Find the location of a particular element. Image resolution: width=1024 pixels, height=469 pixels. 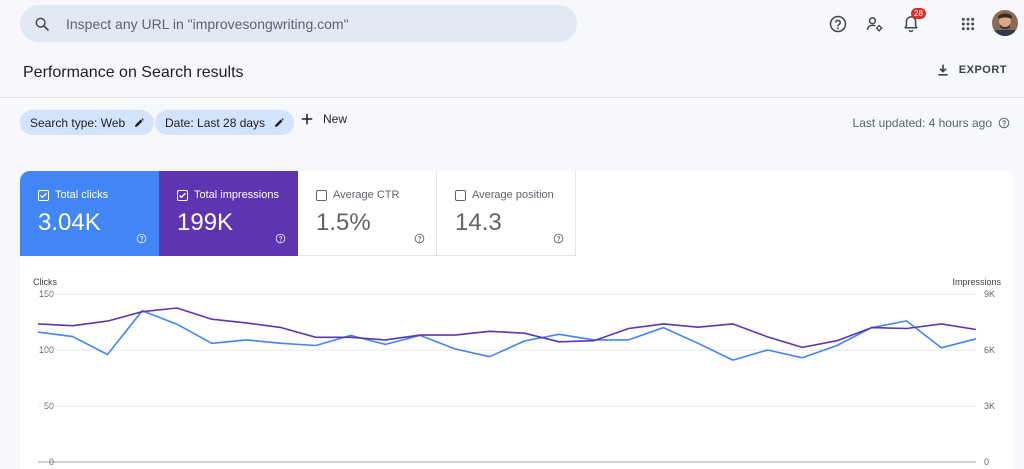

metric-value: 199K is located at coordinates (205, 222).